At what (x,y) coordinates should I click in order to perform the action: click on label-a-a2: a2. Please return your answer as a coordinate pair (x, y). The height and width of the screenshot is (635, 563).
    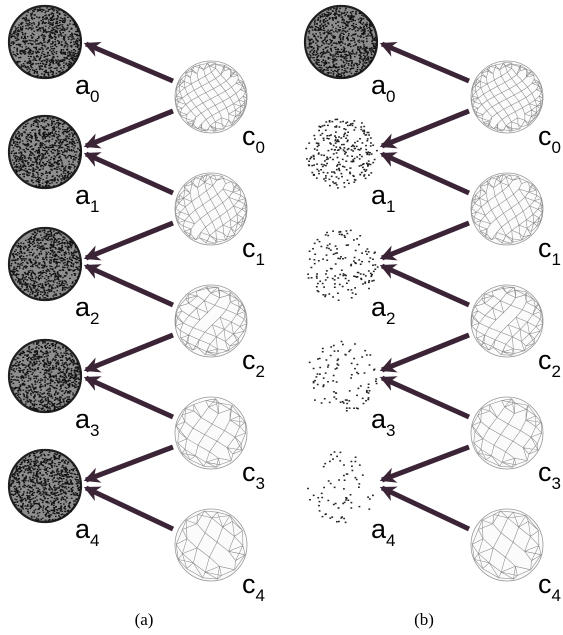
    Looking at the image, I should click on (87, 310).